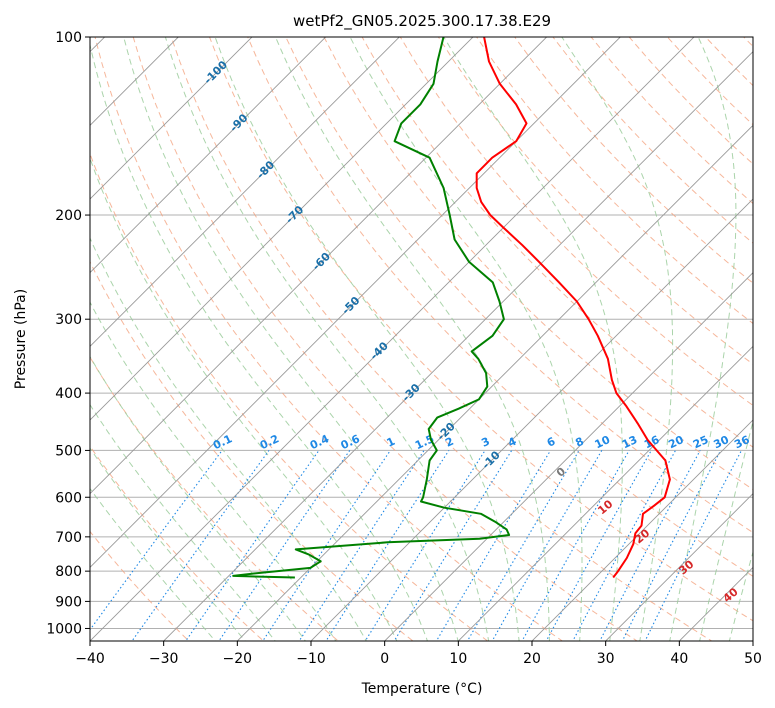  I want to click on mixing-ratio-label: 30, so click(722, 442).